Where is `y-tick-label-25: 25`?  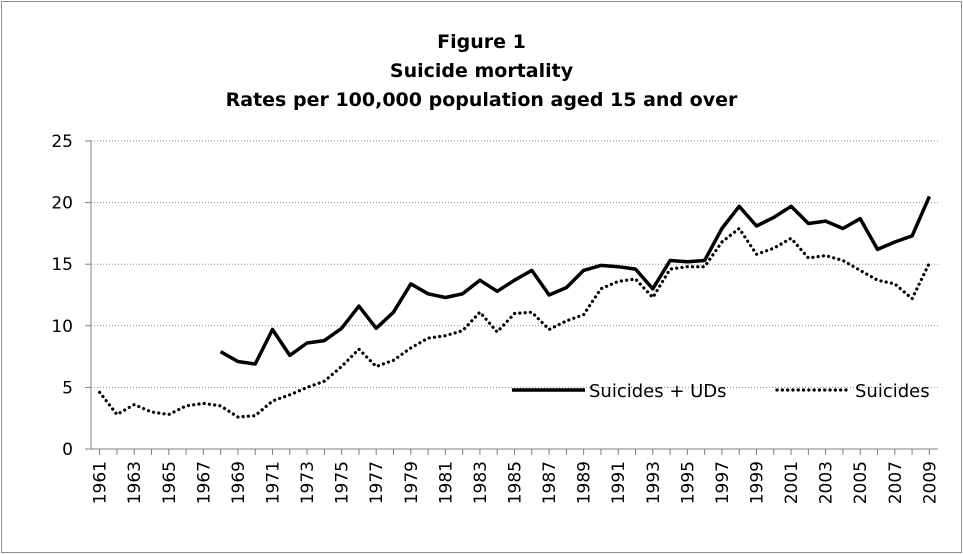
y-tick-label-25: 25 is located at coordinates (62, 142).